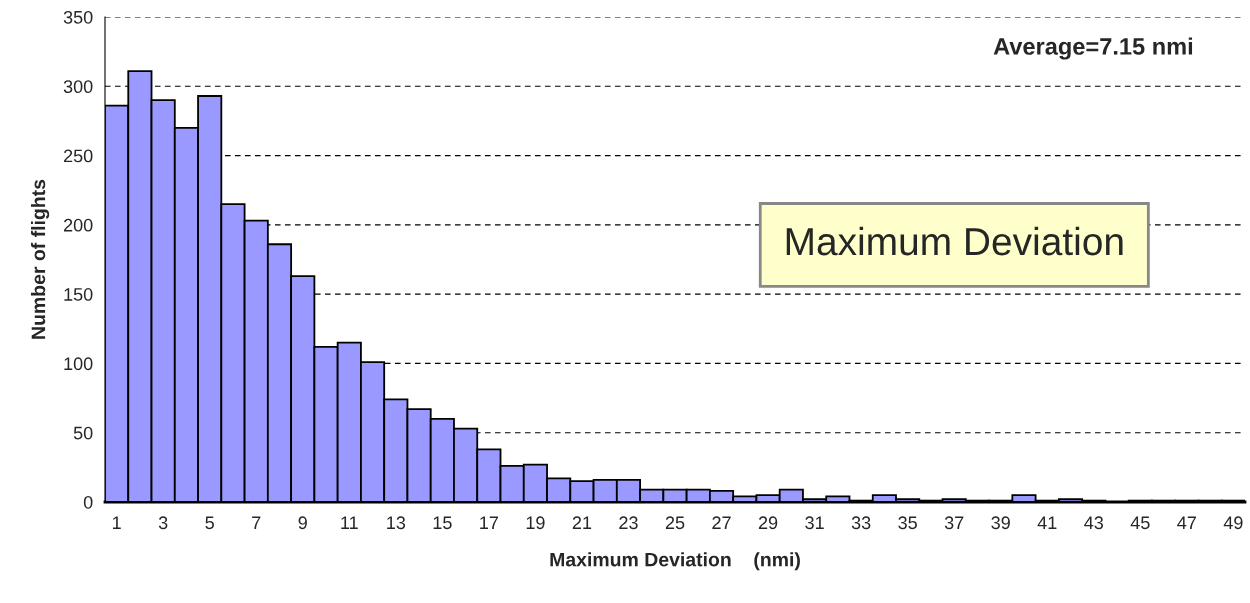  What do you see at coordinates (954, 241) in the screenshot?
I see `annotation: Maximum Deviation` at bounding box center [954, 241].